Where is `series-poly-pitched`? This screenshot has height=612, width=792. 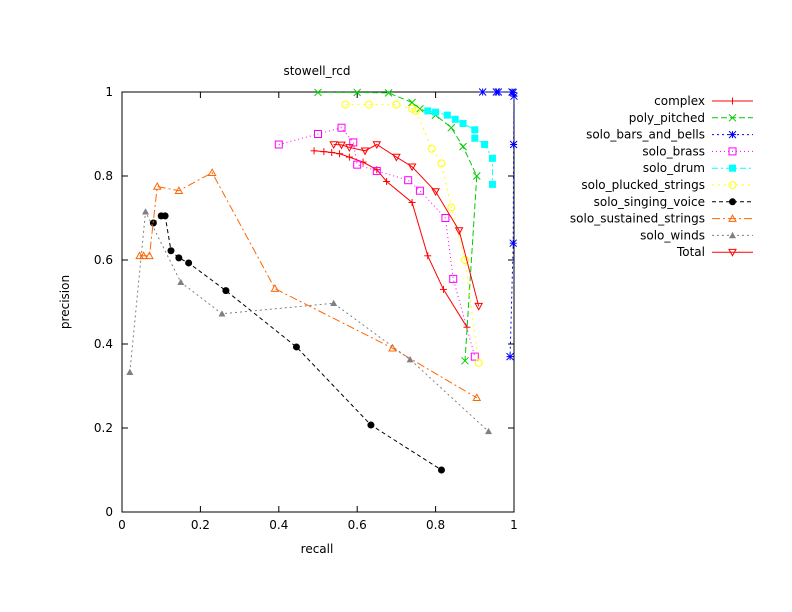
series-poly-pitched is located at coordinates (397, 226).